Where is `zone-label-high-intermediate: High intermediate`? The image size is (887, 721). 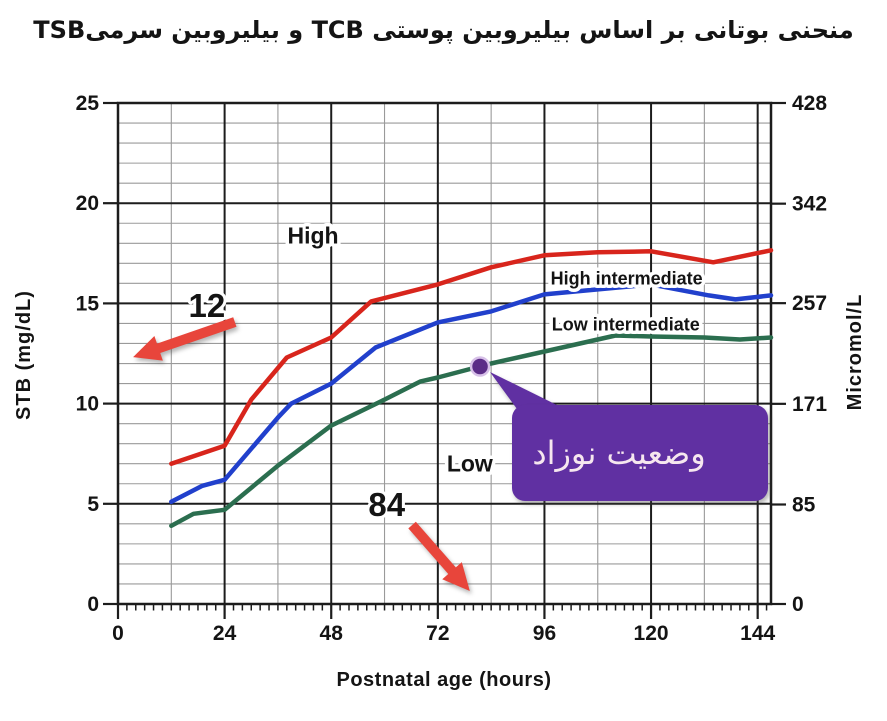 zone-label-high-intermediate: High intermediate is located at coordinates (627, 278).